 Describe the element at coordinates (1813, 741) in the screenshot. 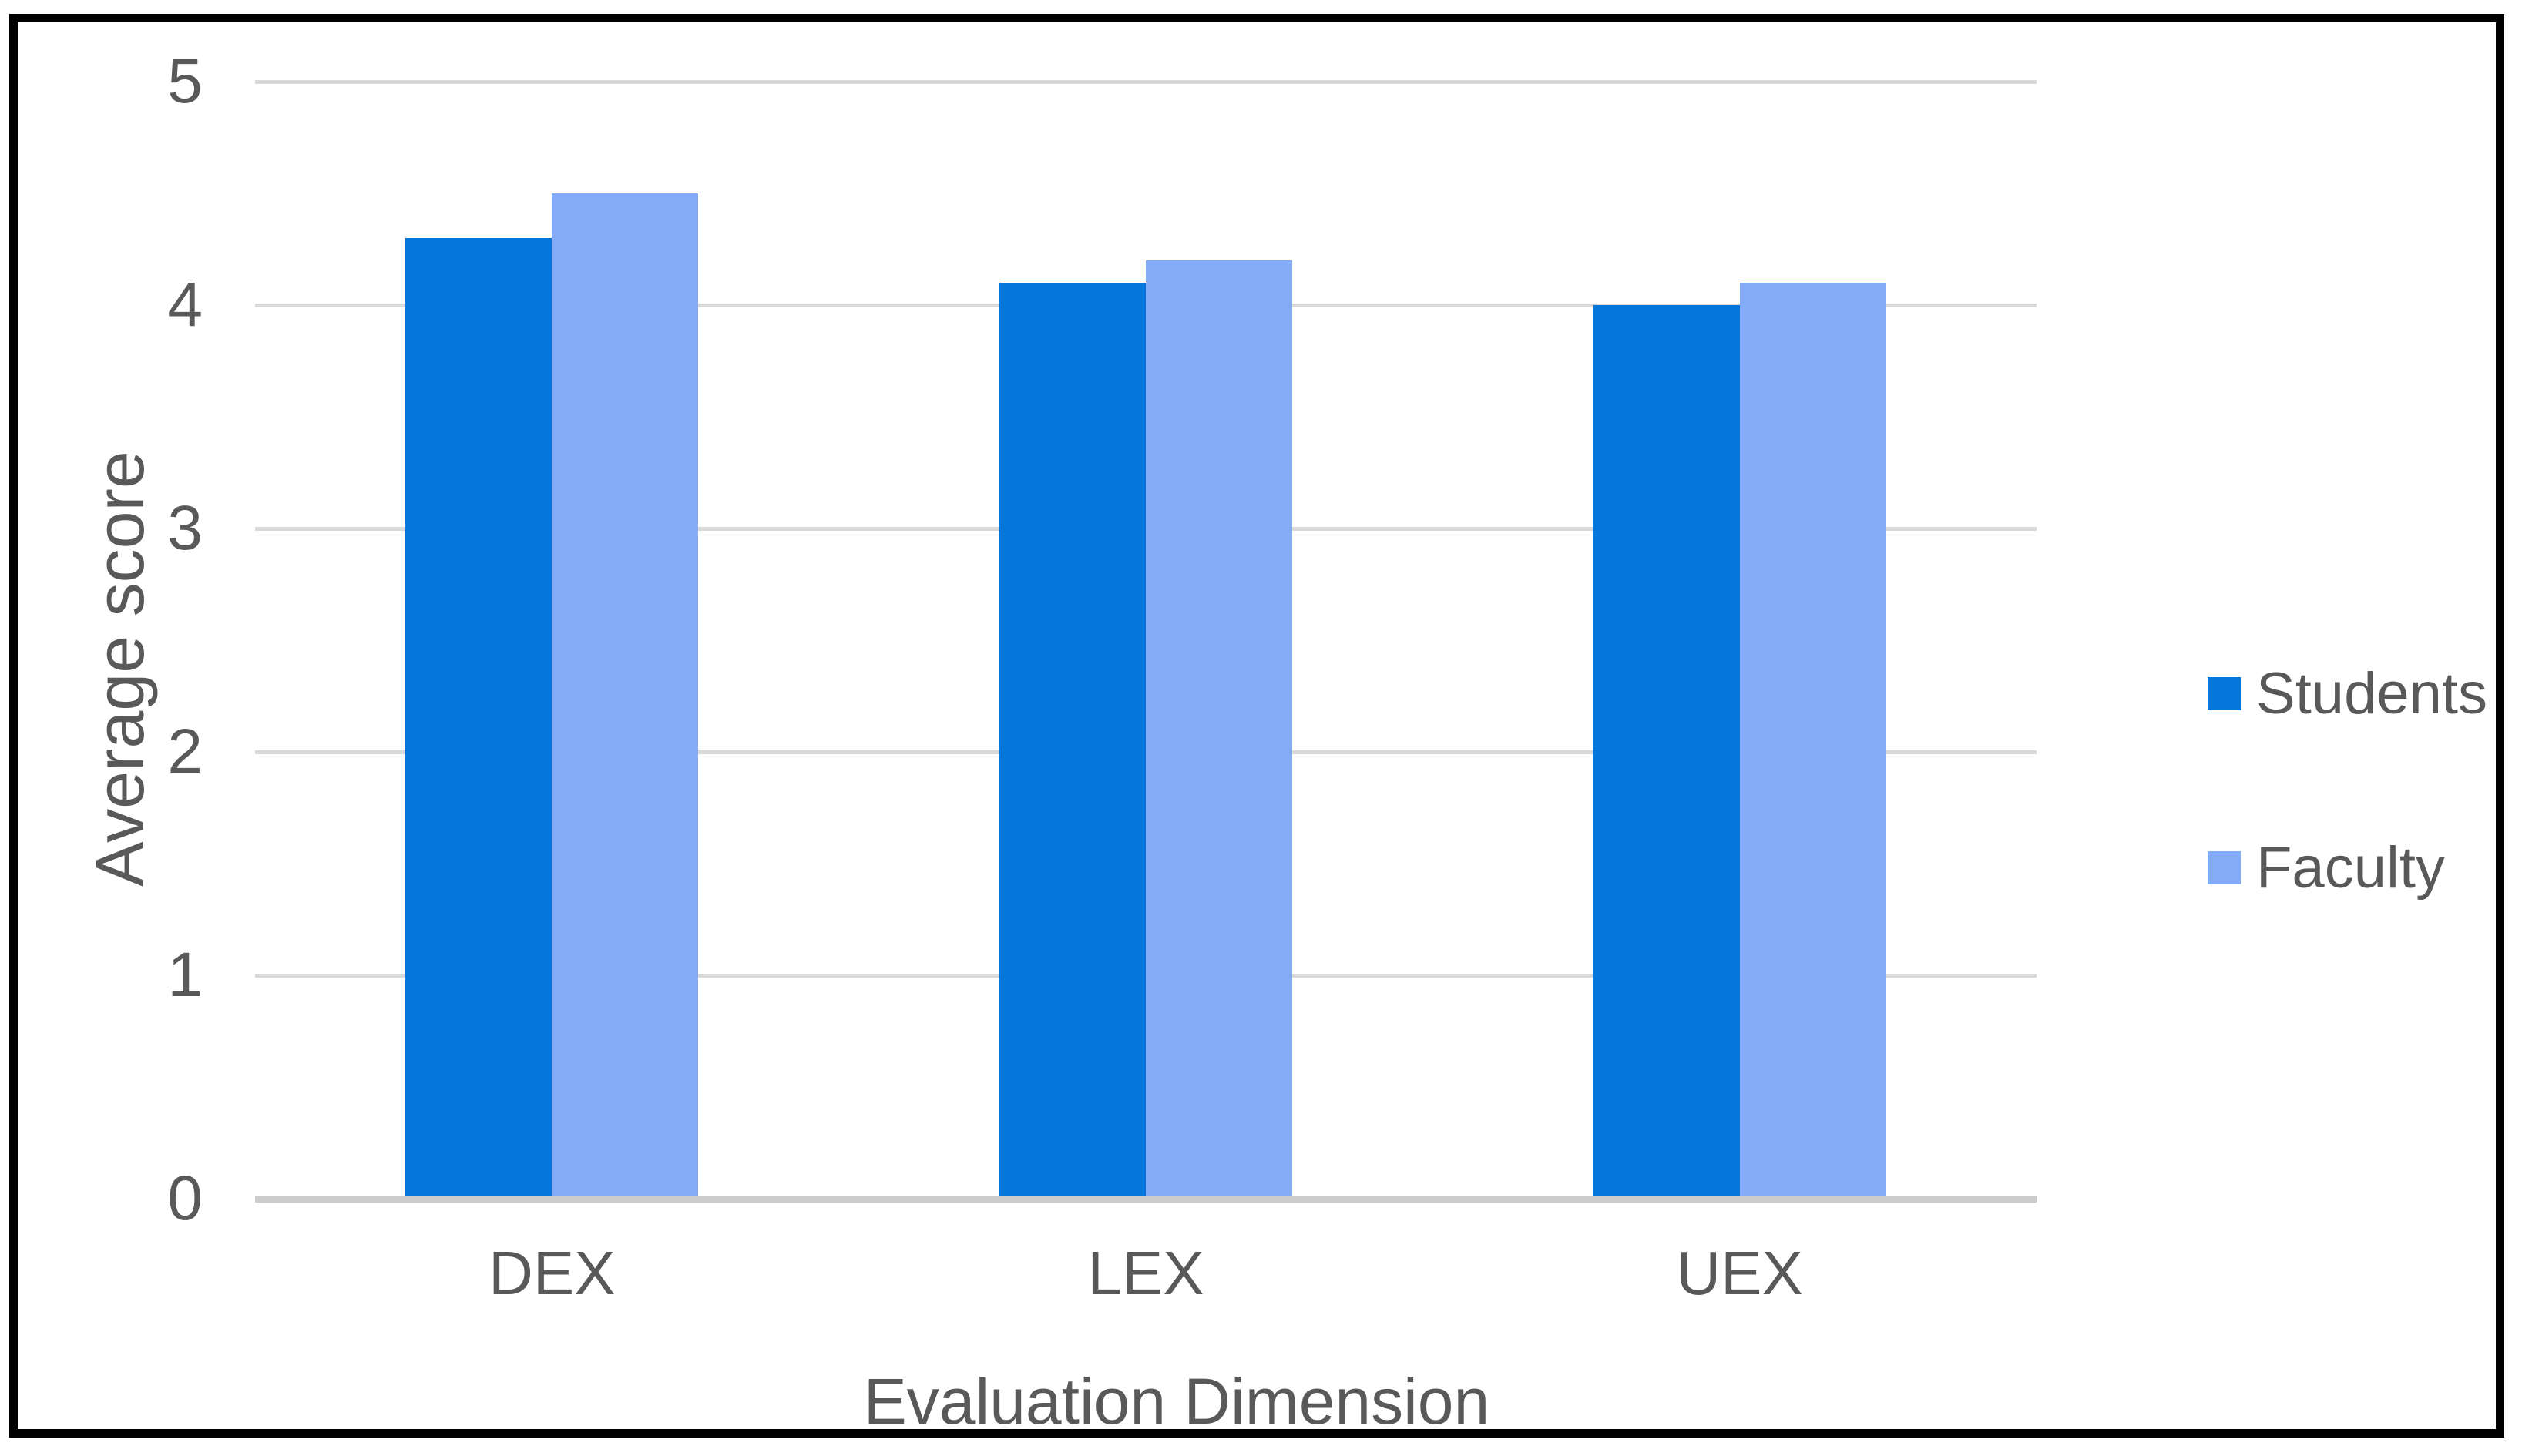

I see `bar-faculty-uex` at that location.